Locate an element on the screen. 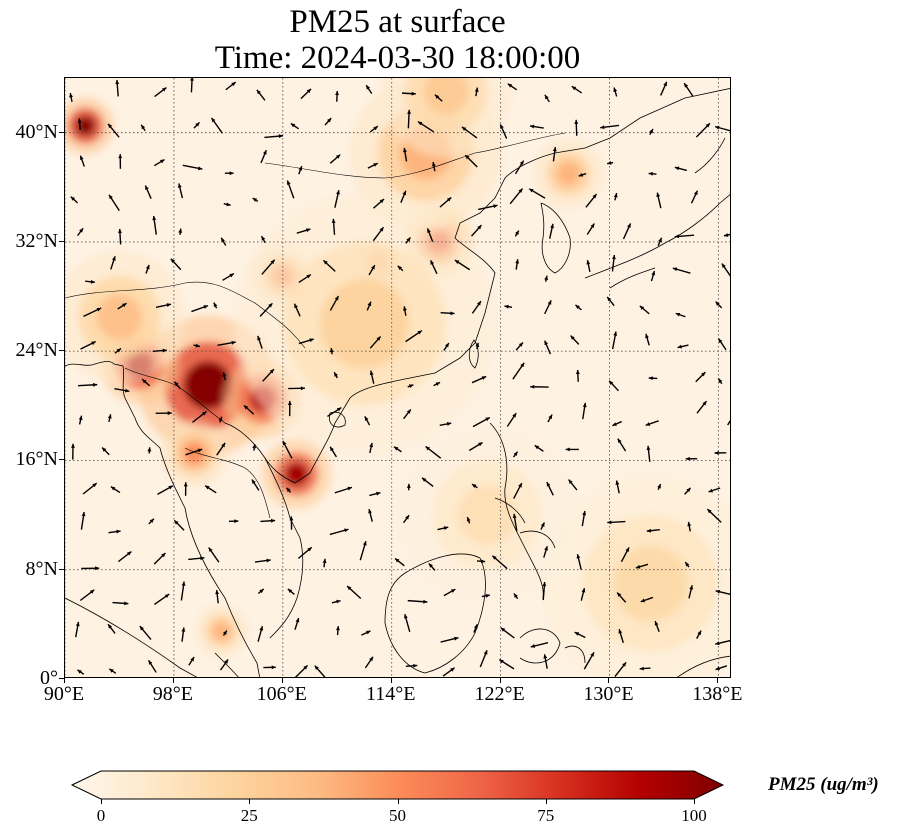  longitude-tick-label: 122°E is located at coordinates (499, 694).